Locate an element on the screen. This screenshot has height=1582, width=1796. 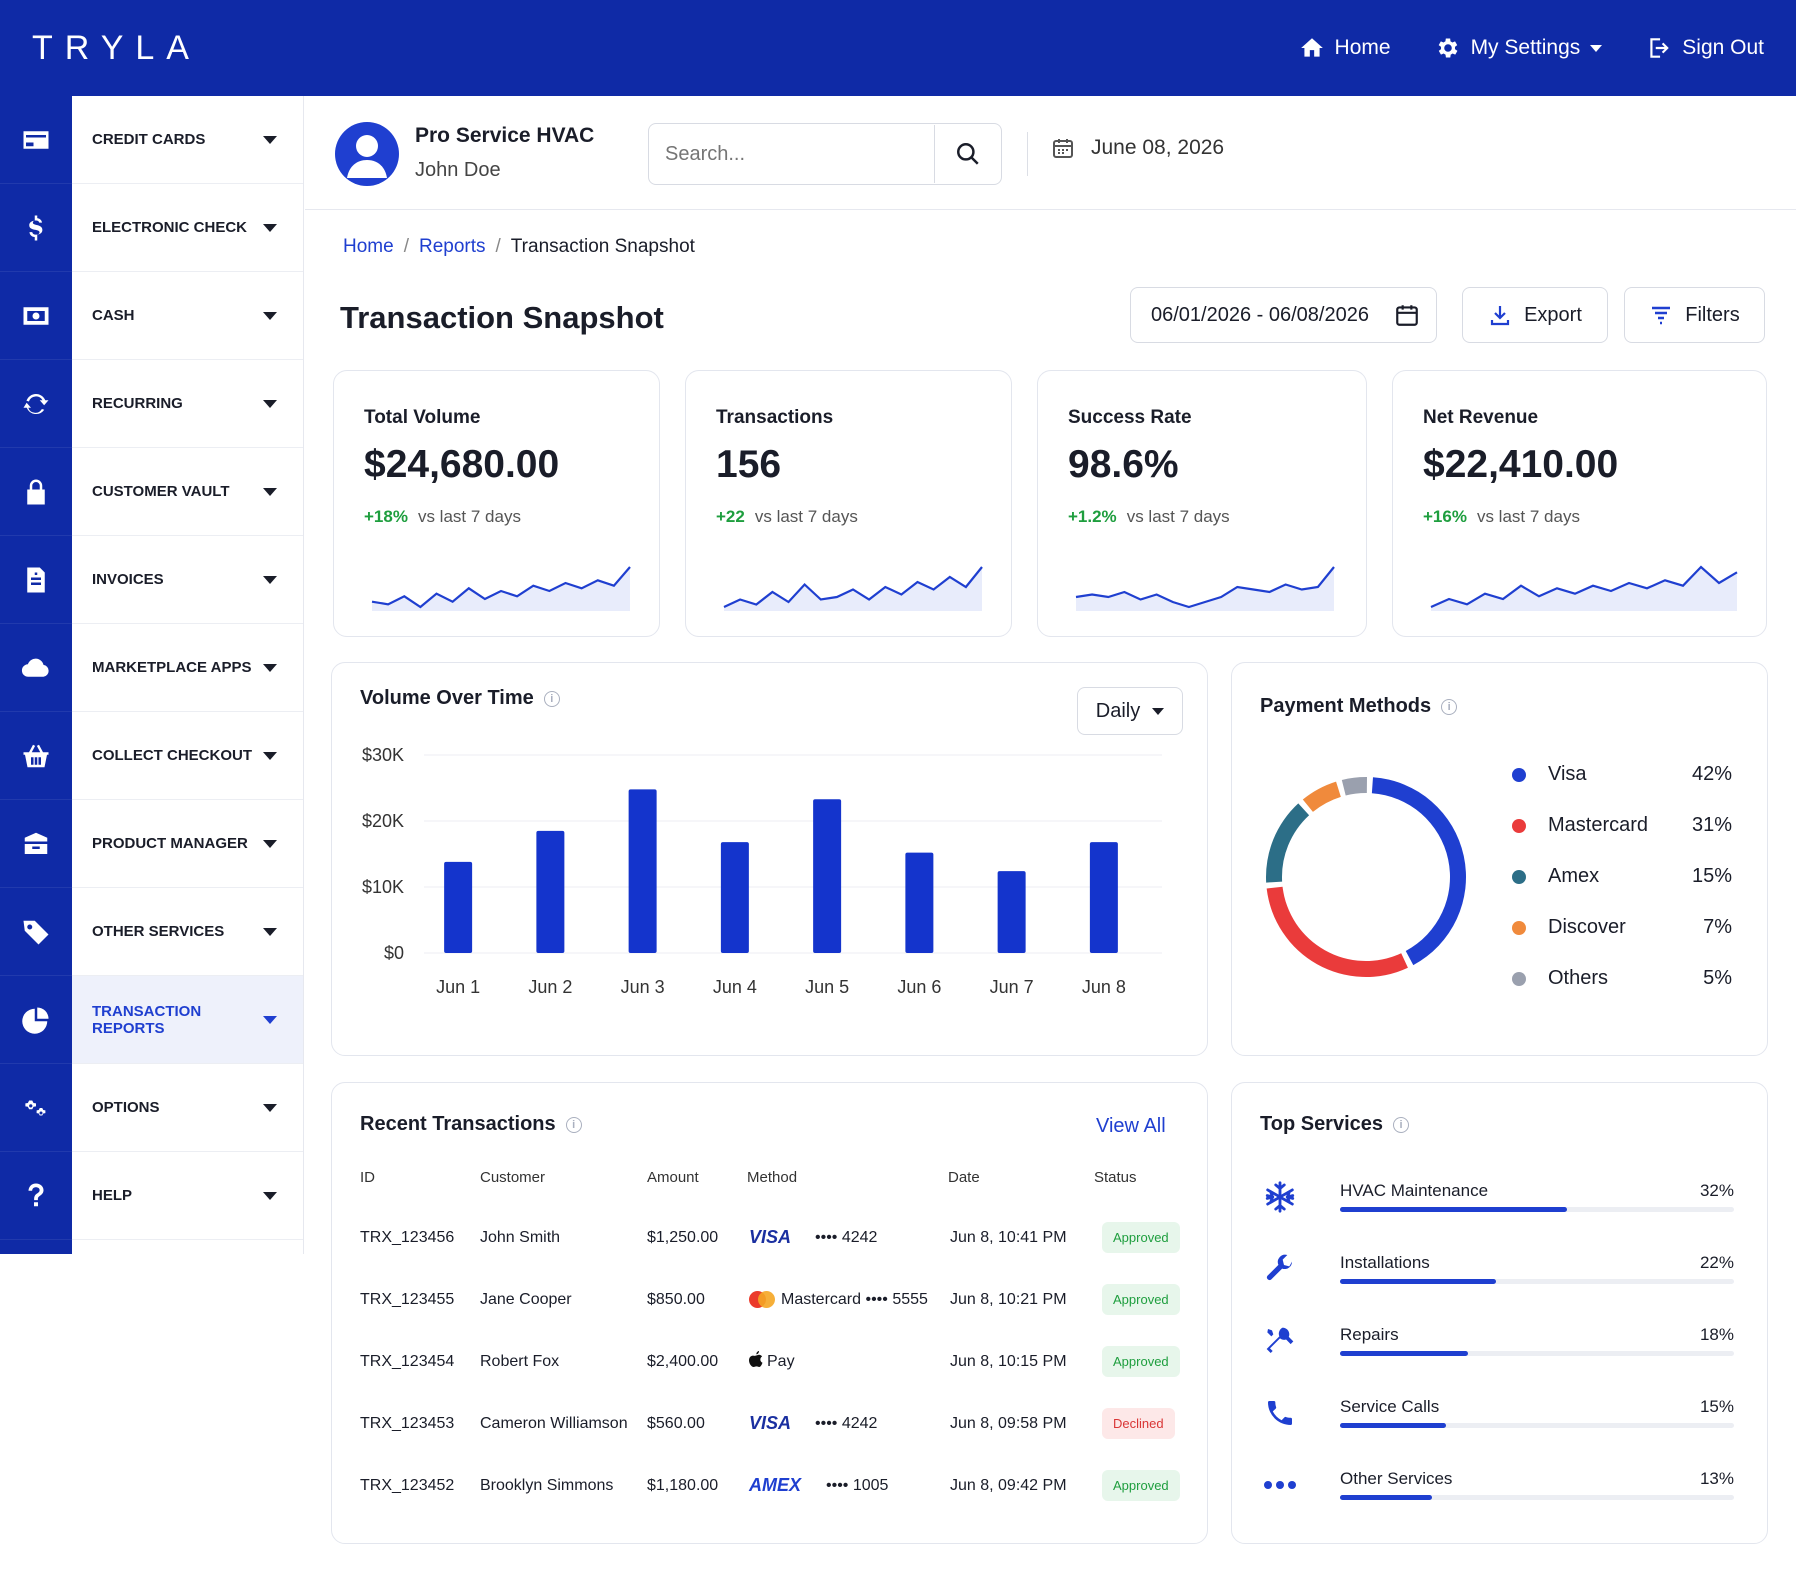
brand-logo: TRYLA is located at coordinates (116, 47).